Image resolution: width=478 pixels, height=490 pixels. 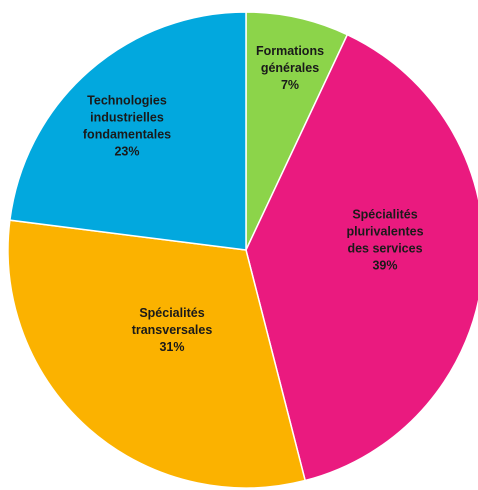 I want to click on slice-label: Spécialités plurivalentes des services 39%, so click(x=384, y=240).